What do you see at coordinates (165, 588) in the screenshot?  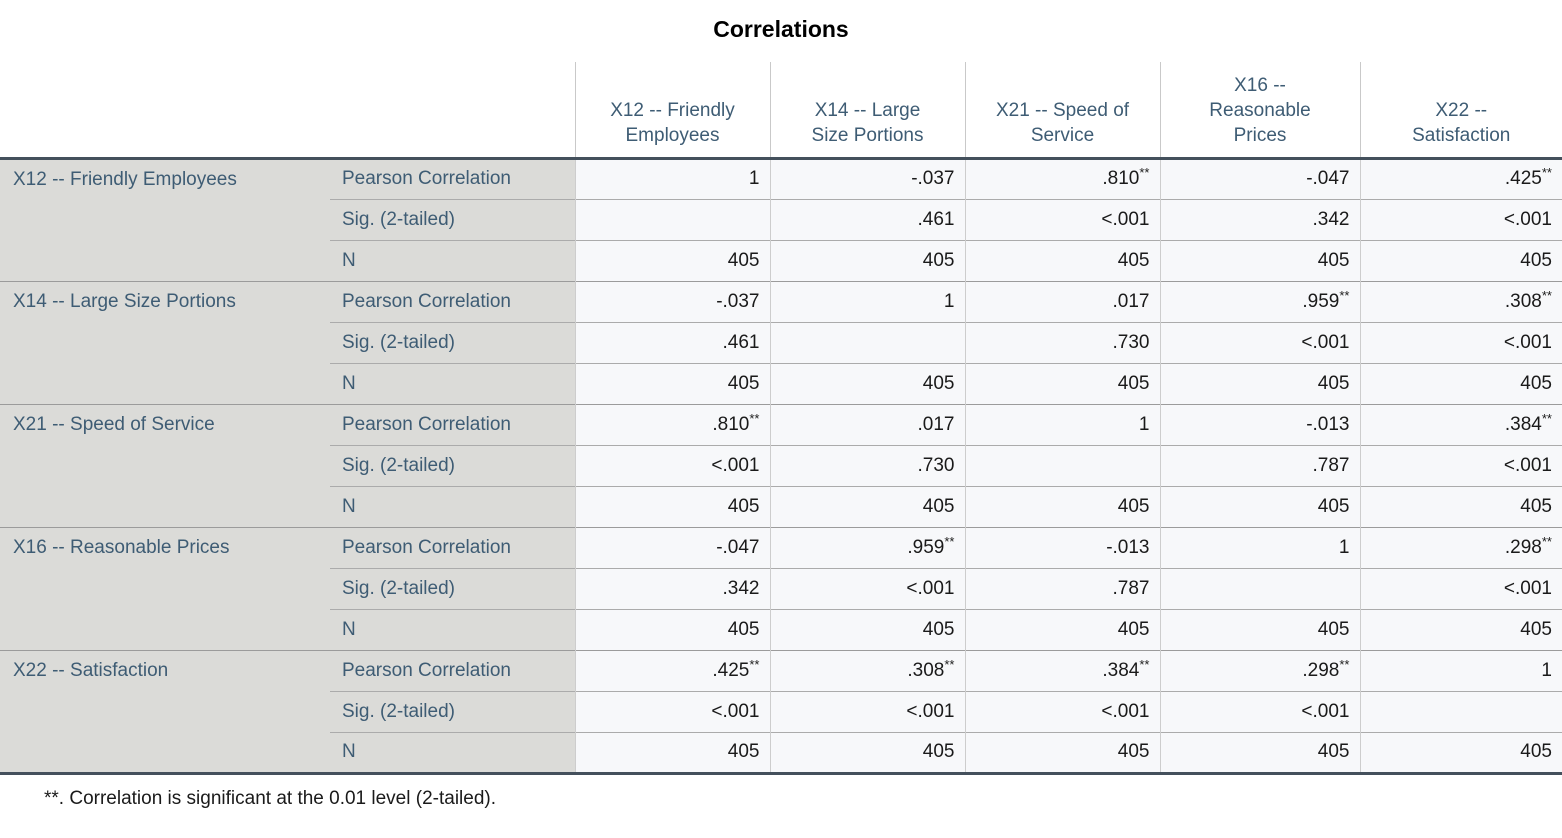 I see `row-group-label: X16 -- Reasonable Prices` at bounding box center [165, 588].